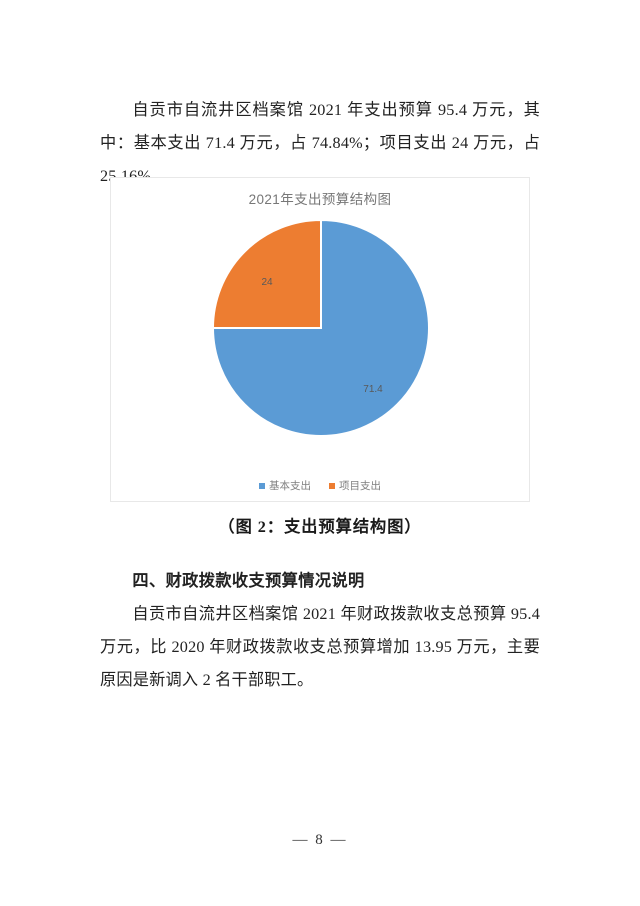  What do you see at coordinates (248, 581) in the screenshot?
I see `section-heading: 四、财政拨款收支预算情况说明` at bounding box center [248, 581].